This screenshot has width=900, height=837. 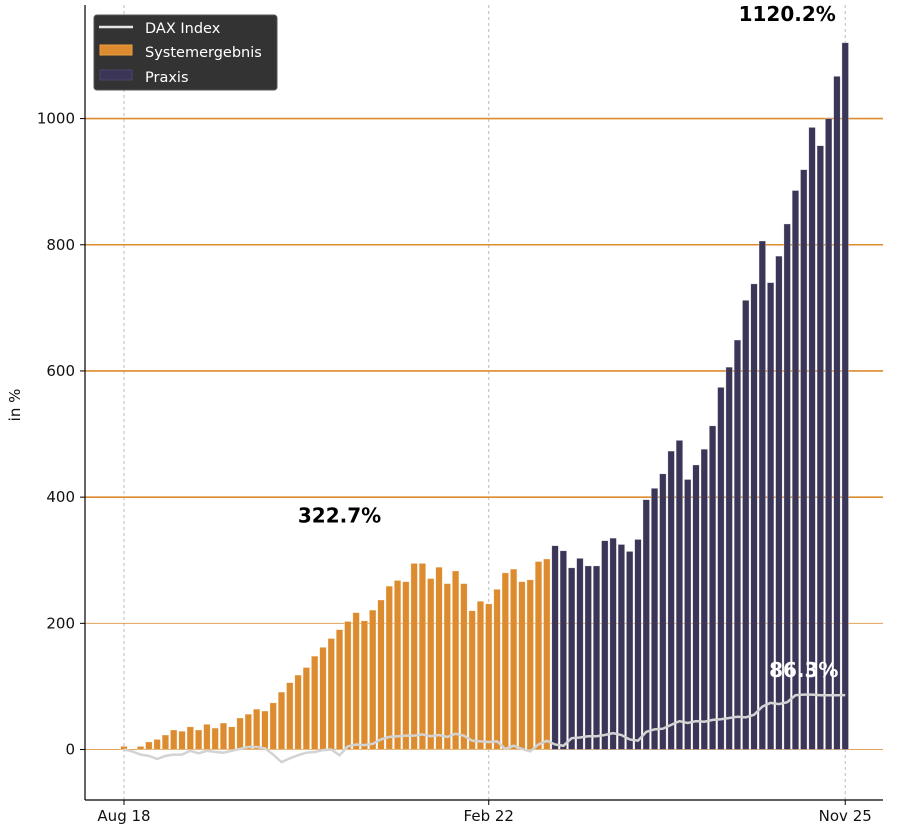 I want to click on legend-swatch-praxis, so click(x=116, y=75).